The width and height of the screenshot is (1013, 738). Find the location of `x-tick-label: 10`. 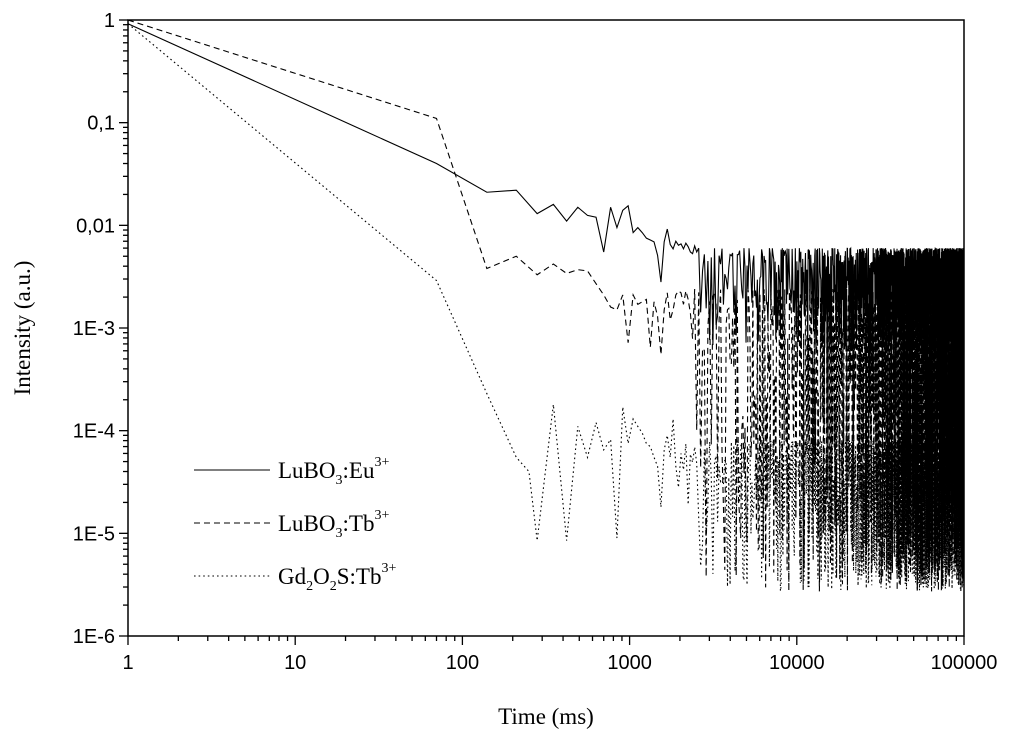

x-tick-label: 10 is located at coordinates (295, 663).